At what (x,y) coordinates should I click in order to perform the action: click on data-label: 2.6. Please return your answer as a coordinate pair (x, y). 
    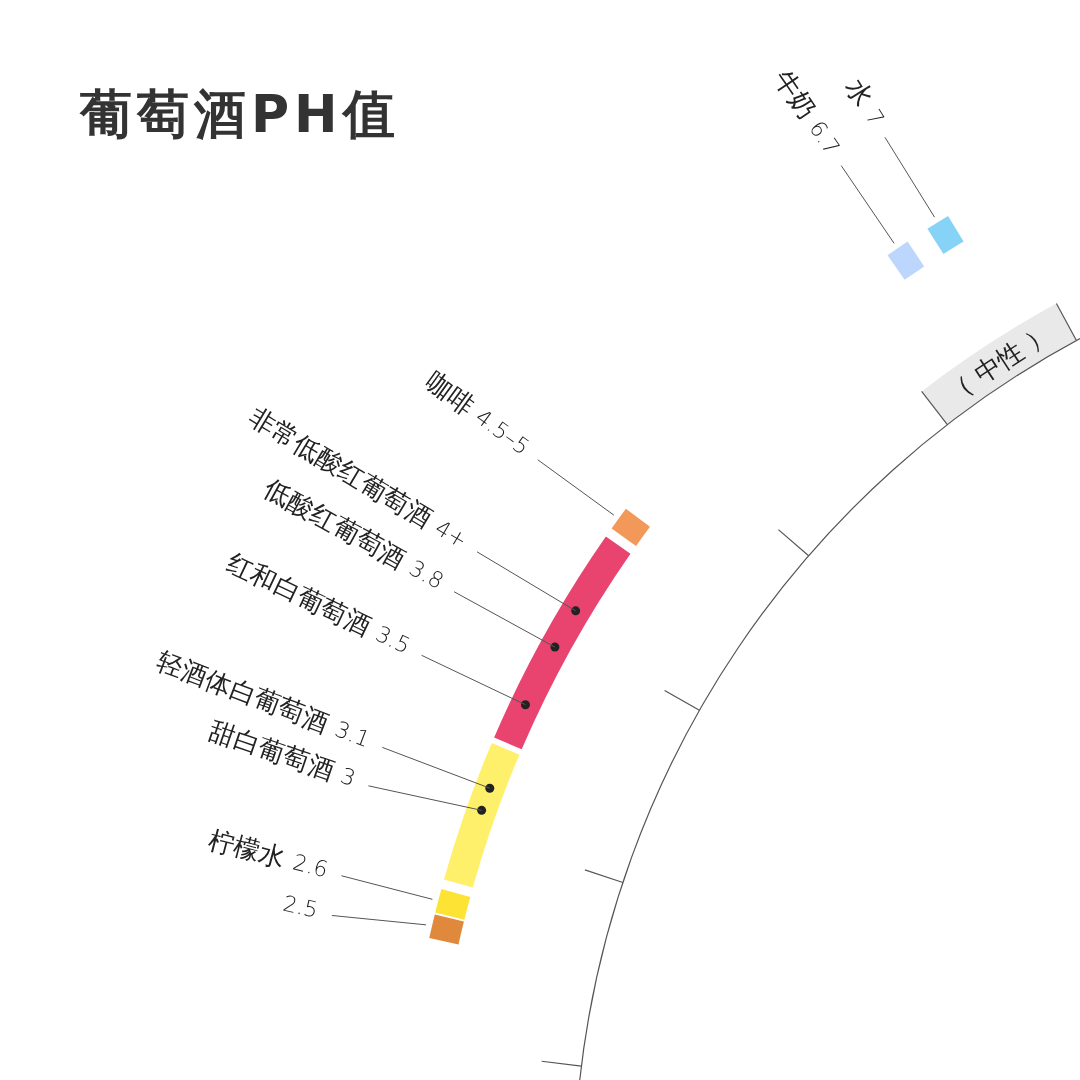
    Looking at the image, I should click on (310, 866).